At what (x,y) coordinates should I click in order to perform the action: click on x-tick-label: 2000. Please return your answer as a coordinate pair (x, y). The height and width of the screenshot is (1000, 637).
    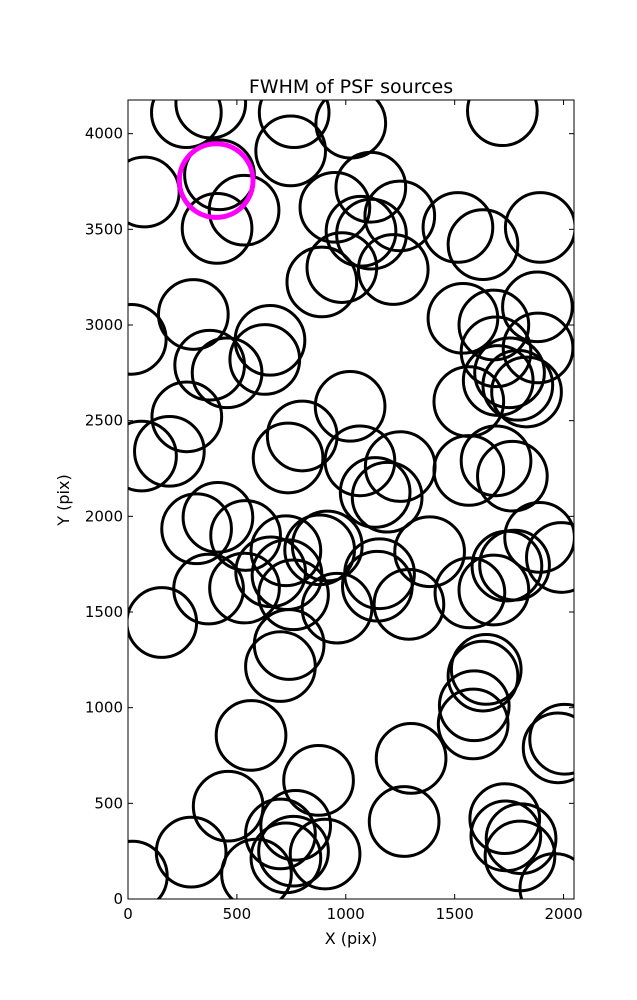
    Looking at the image, I should click on (563, 914).